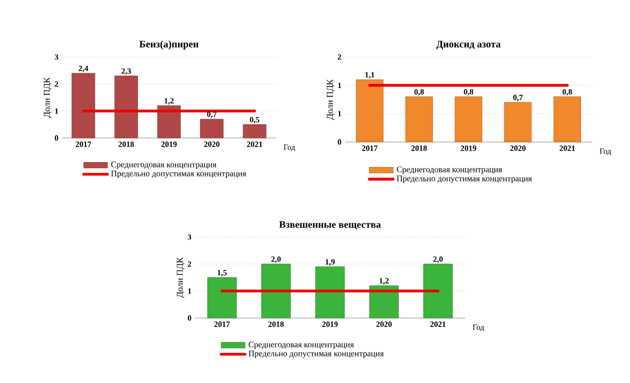  What do you see at coordinates (169, 45) in the screenshot?
I see `chart-title: Бенз(а)пирен` at bounding box center [169, 45].